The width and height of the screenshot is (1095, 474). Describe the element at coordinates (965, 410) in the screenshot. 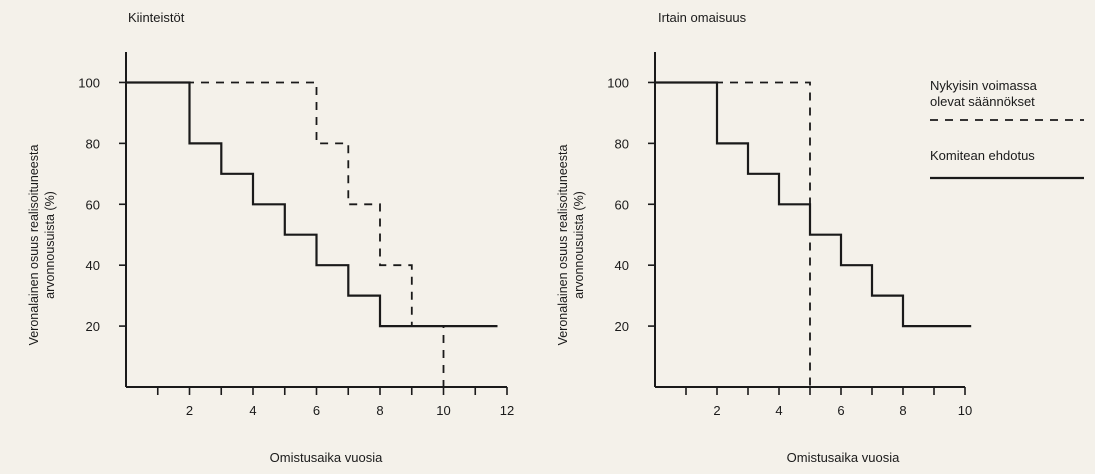

I see `chart2-xtick-label: 10` at that location.